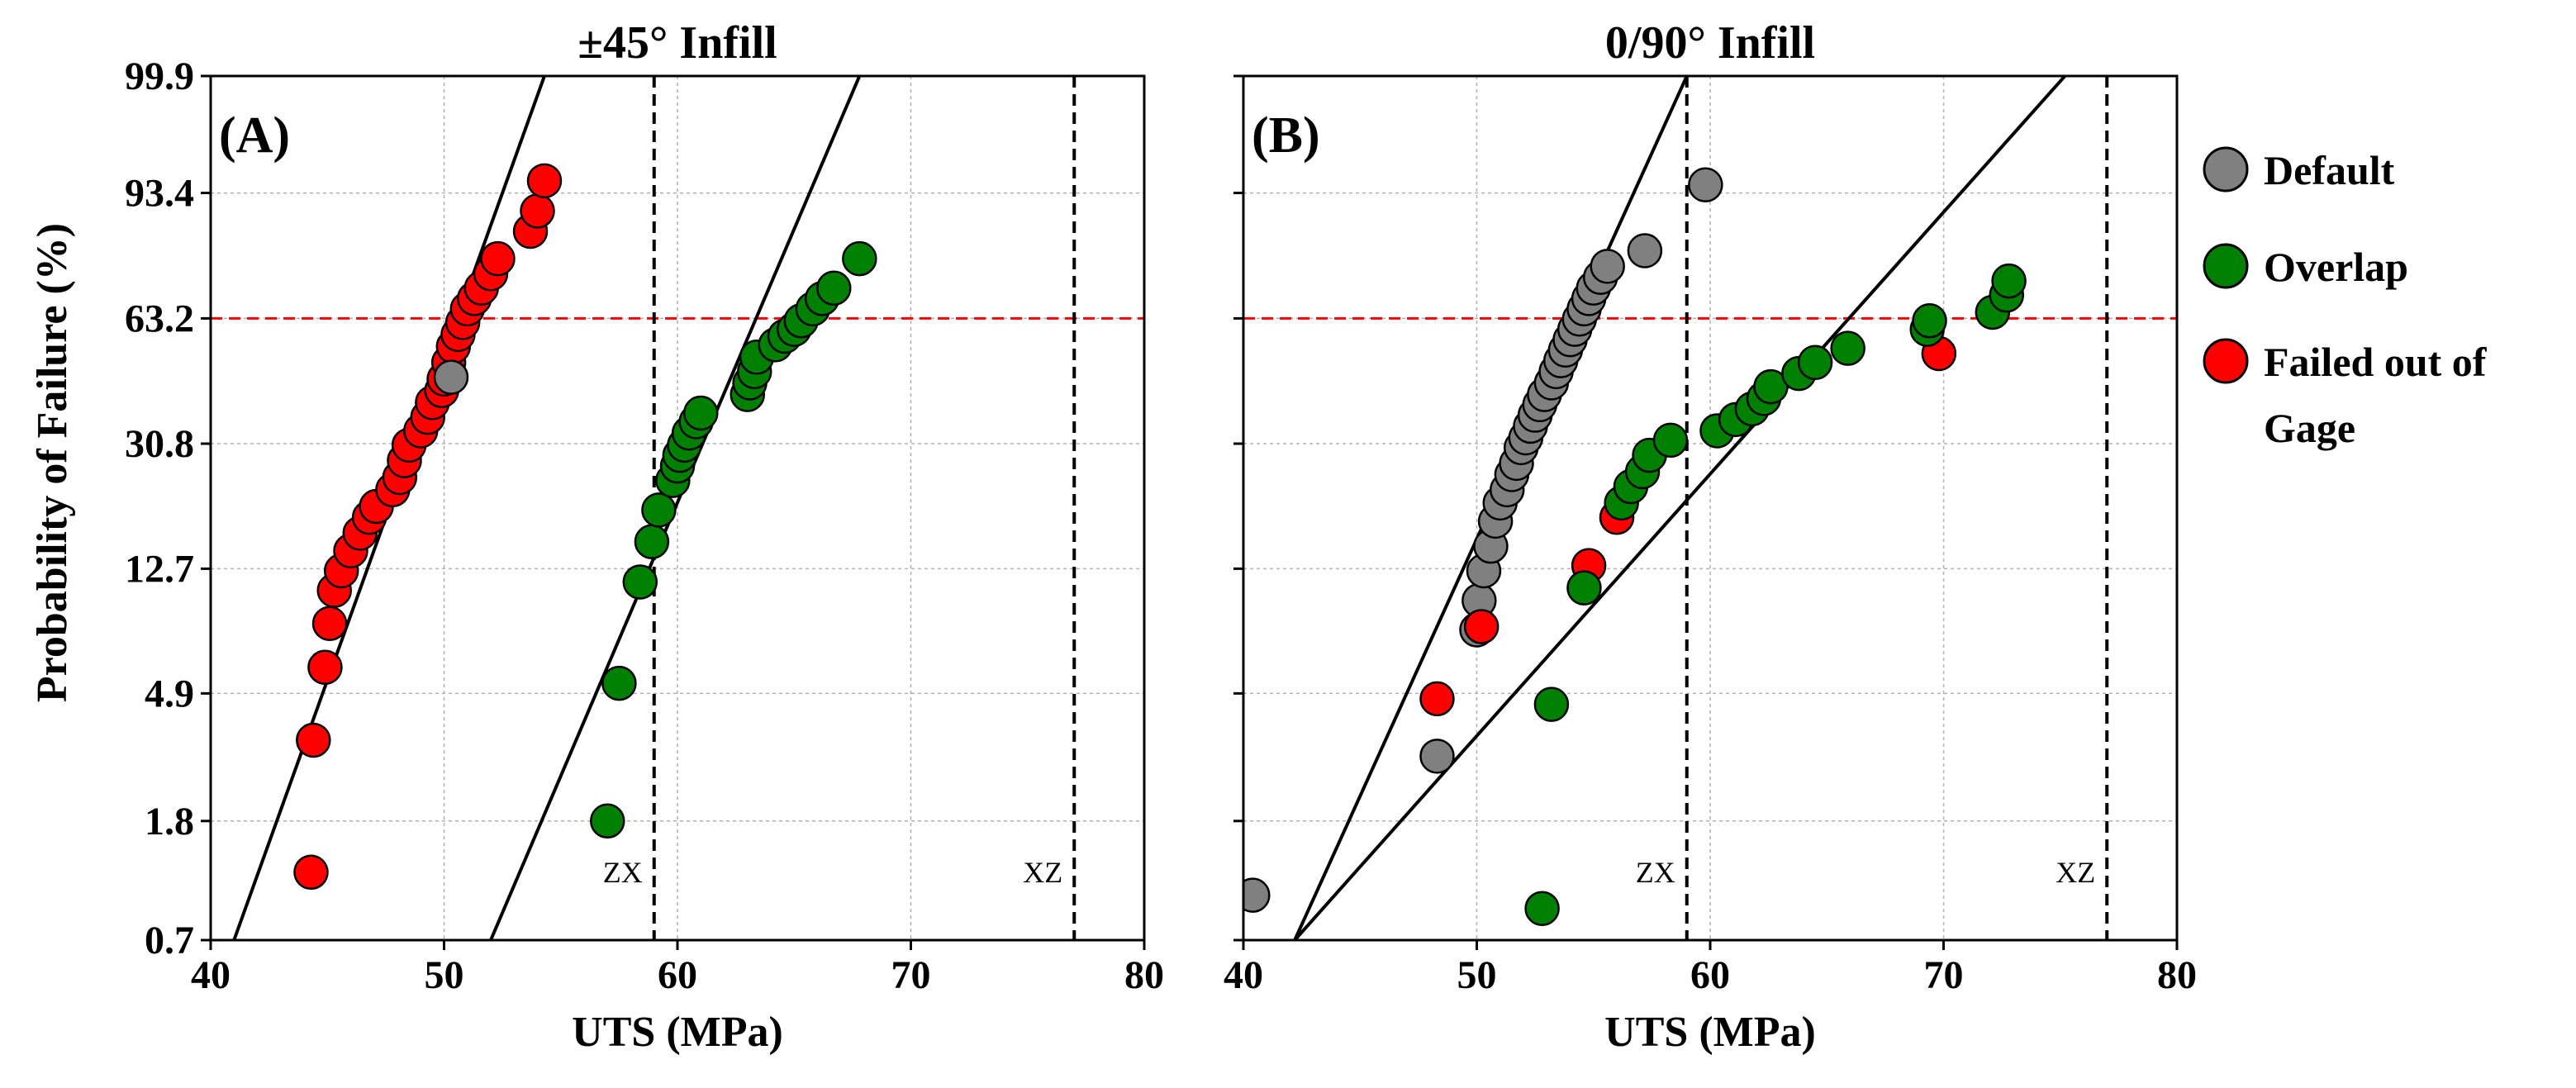 This screenshot has width=2576, height=1088. What do you see at coordinates (677, 43) in the screenshot?
I see `panel-title-a: ±45° Infill` at bounding box center [677, 43].